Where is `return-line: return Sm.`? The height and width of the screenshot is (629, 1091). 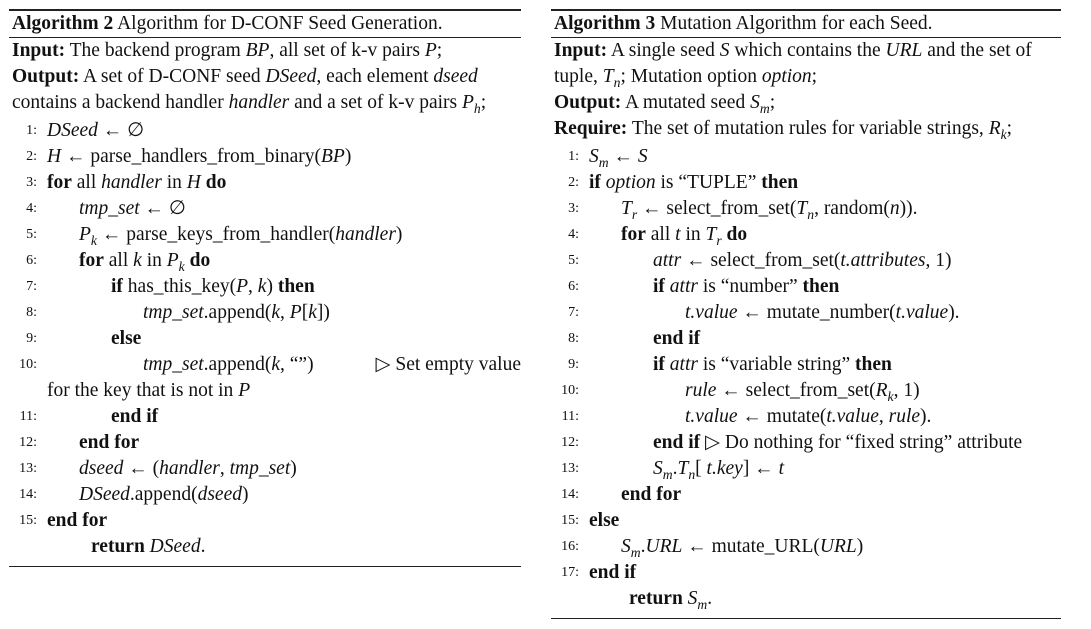
return-line: return Sm. is located at coordinates (671, 600).